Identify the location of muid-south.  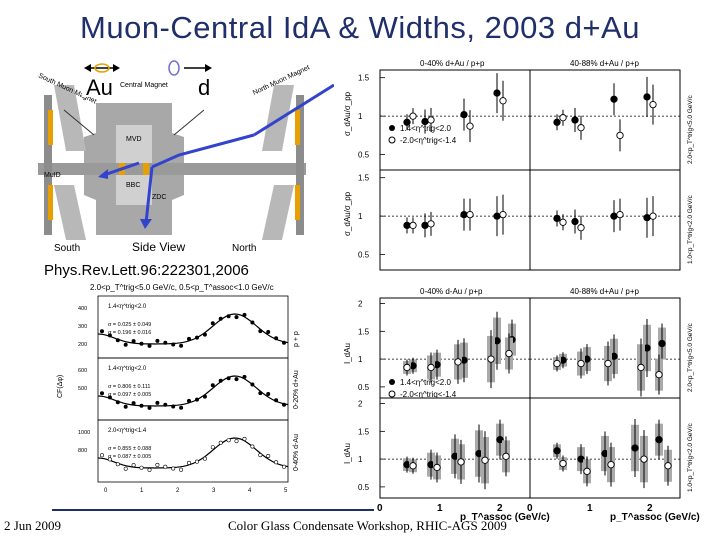
(48, 165).